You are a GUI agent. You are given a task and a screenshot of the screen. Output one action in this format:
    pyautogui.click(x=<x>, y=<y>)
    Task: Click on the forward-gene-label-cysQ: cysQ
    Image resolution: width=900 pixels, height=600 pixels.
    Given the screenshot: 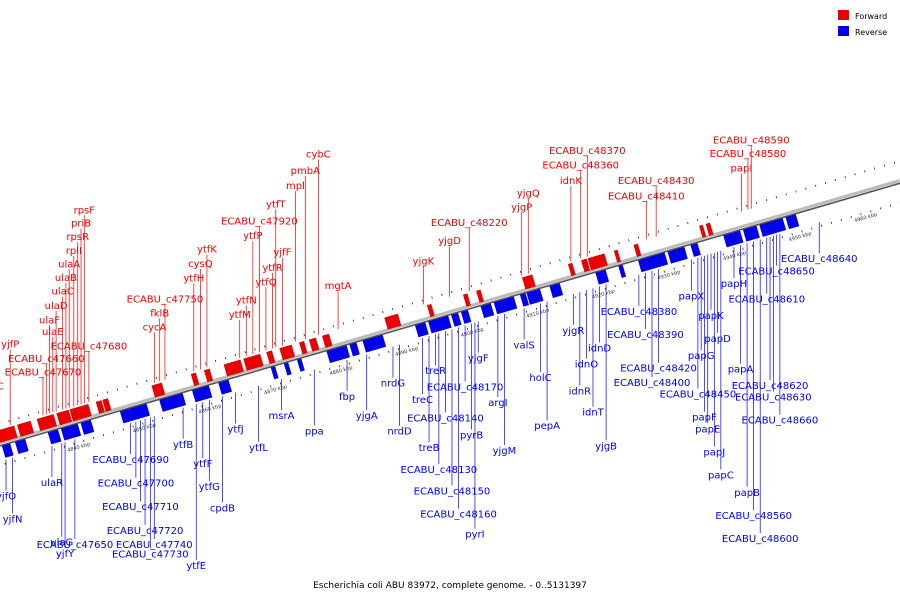 What is the action you would take?
    pyautogui.click(x=200, y=264)
    